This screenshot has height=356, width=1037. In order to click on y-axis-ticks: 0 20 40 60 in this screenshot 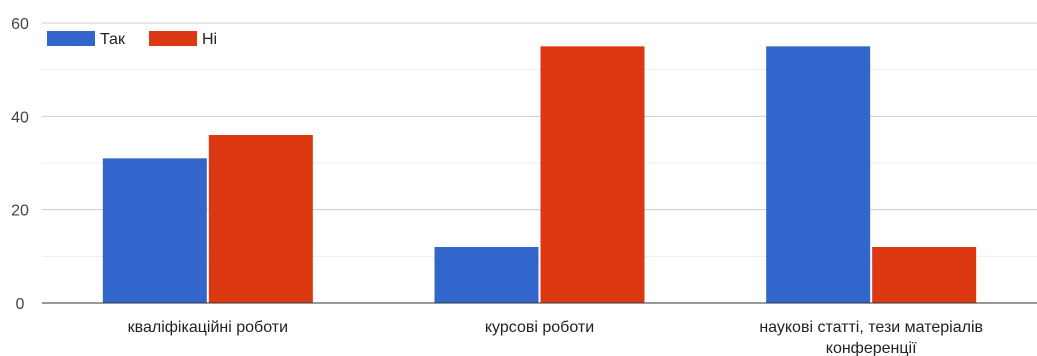, I will do `click(20, 164)`.